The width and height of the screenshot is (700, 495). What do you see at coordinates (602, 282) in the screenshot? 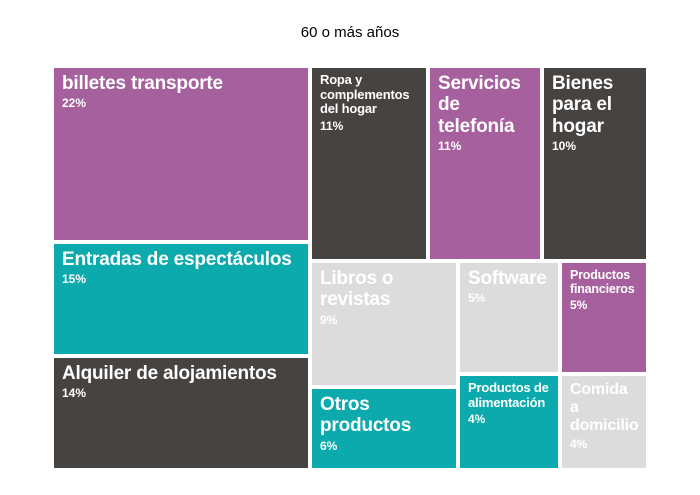
I see `tile-label: Productos financieros` at bounding box center [602, 282].